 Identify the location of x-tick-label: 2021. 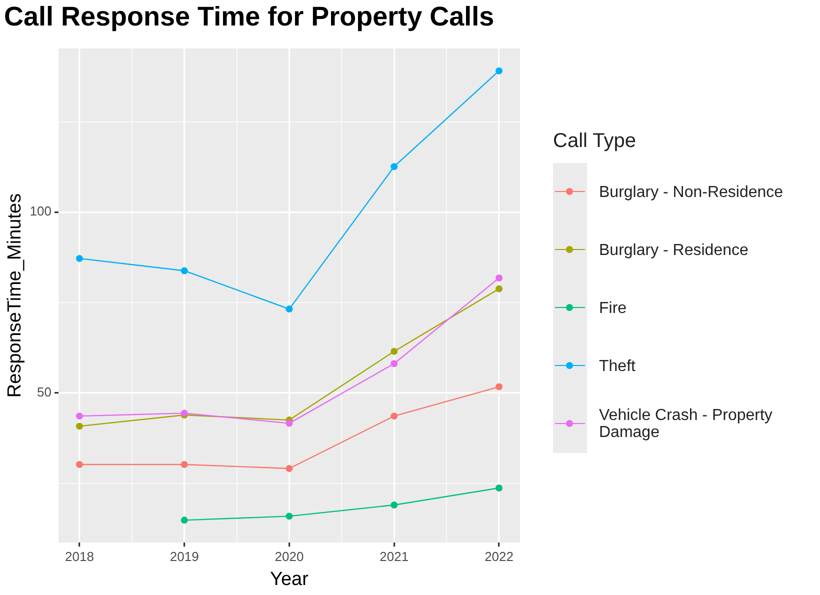
(394, 556).